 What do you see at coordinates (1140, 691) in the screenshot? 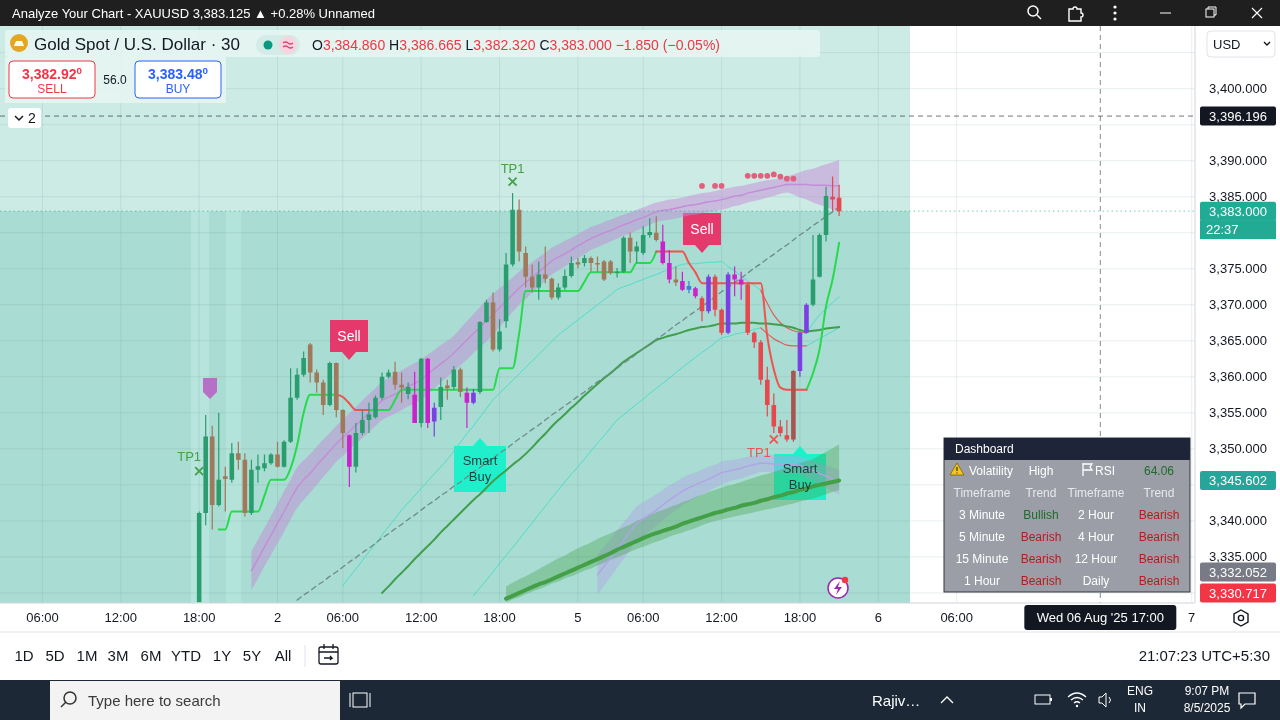
I see `text: ENG` at bounding box center [1140, 691].